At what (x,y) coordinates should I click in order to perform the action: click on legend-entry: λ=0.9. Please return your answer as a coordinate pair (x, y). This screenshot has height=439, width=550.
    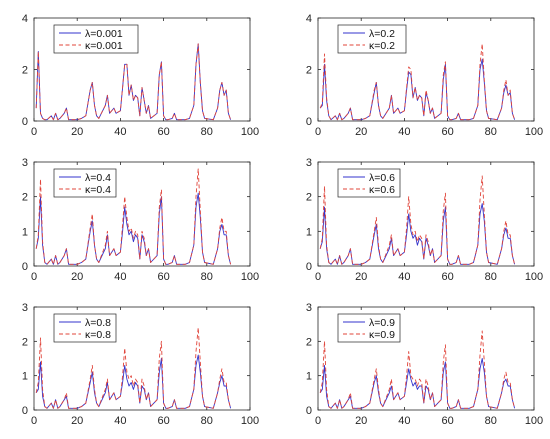
    Looking at the image, I should click on (382, 323).